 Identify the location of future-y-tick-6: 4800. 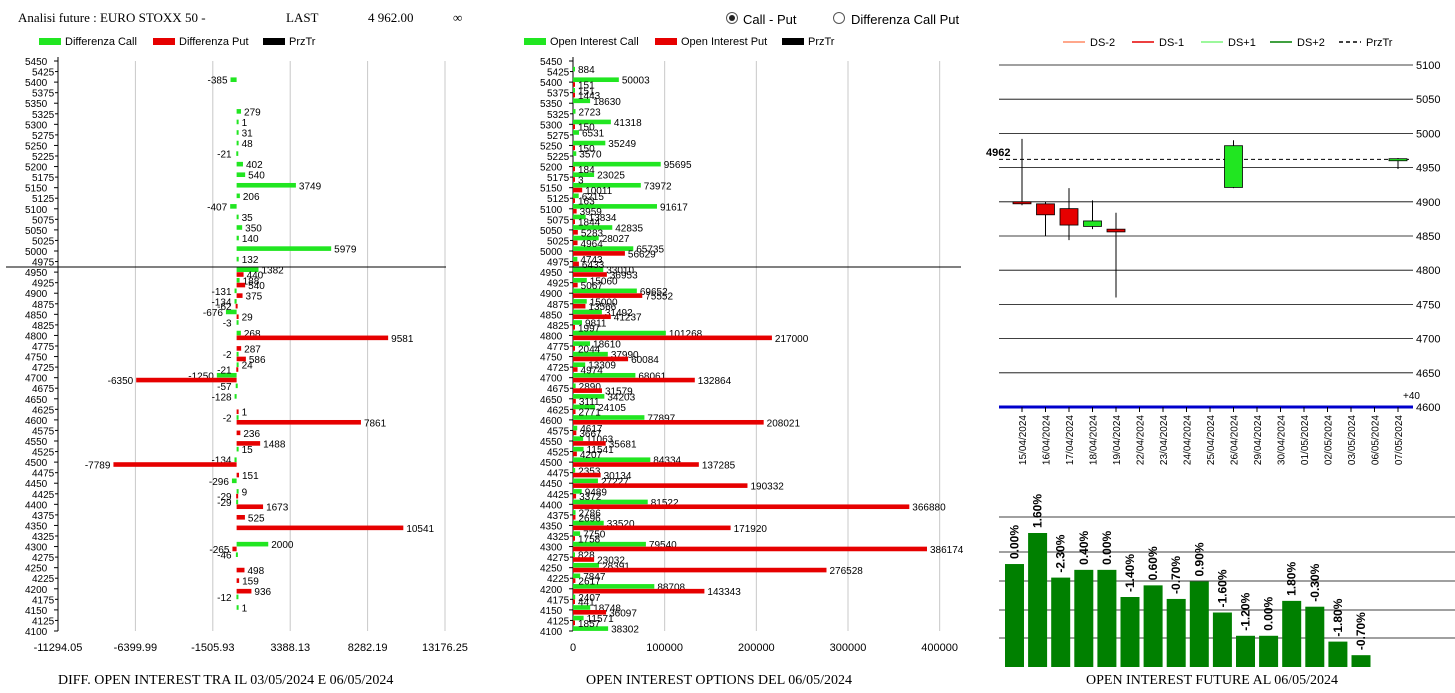
(1428, 271).